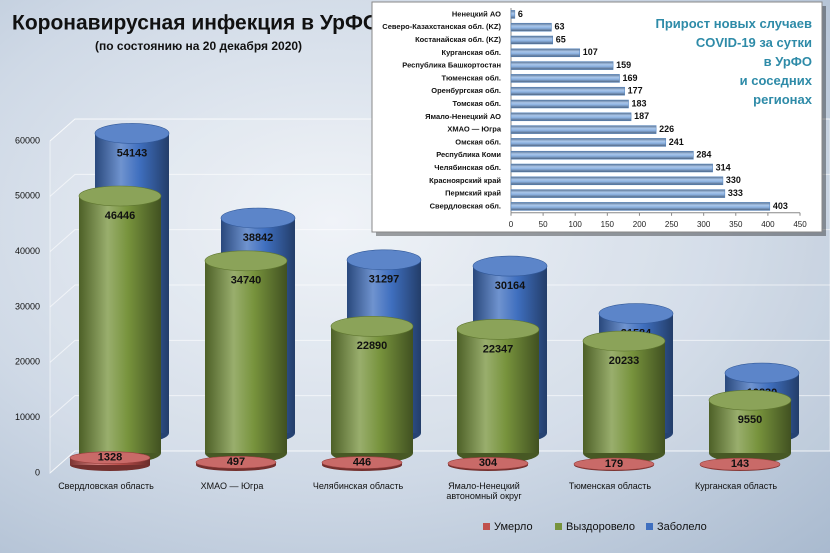  I want to click on y-tick-label: ХМАО — Югра, so click(474, 129).